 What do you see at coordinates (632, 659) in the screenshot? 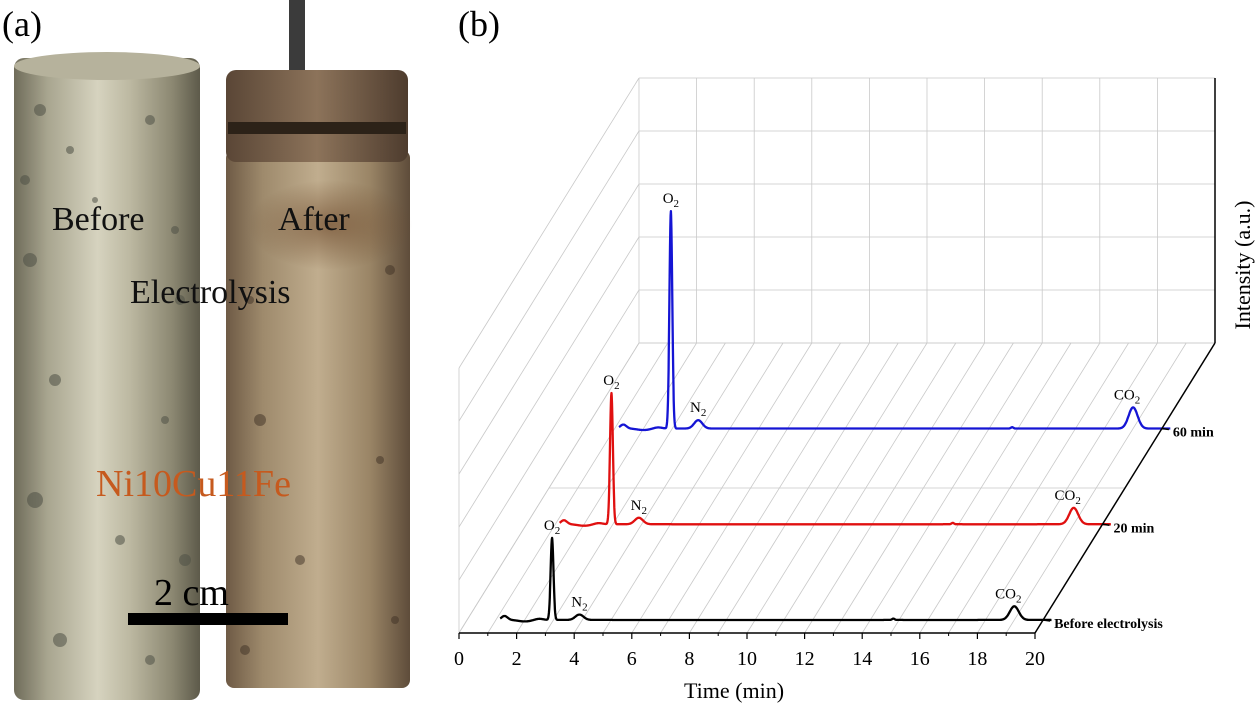
I see `x-tick-label: 6` at bounding box center [632, 659].